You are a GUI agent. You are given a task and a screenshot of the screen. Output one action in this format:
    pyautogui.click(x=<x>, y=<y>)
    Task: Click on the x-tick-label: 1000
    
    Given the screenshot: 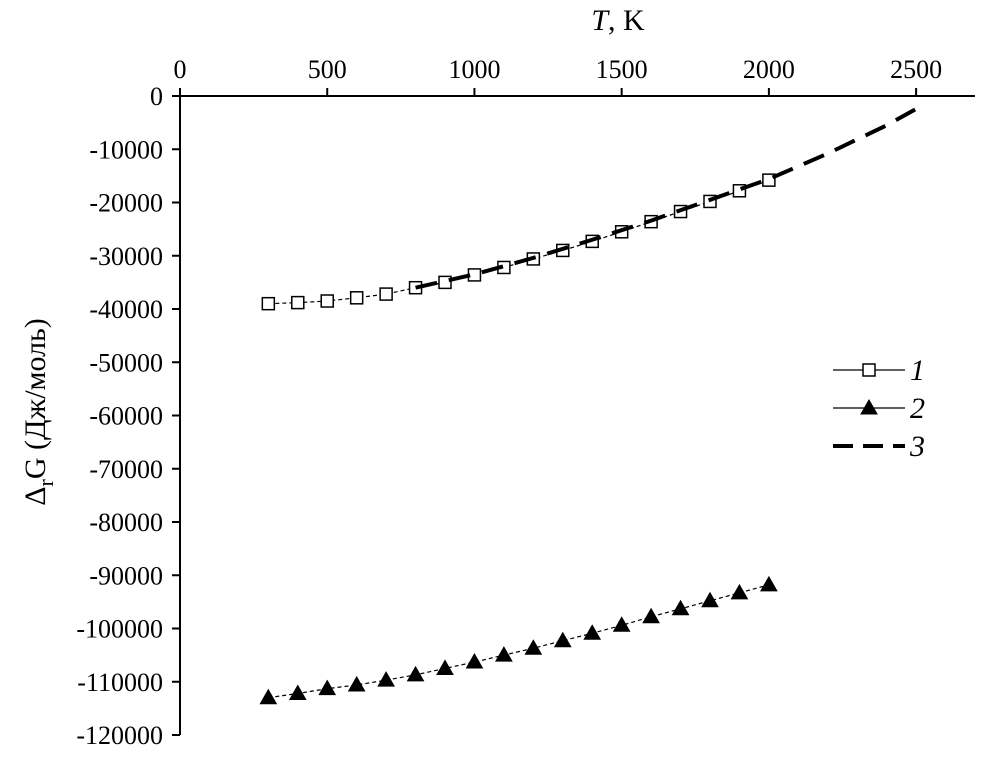 What is the action you would take?
    pyautogui.click(x=474, y=69)
    